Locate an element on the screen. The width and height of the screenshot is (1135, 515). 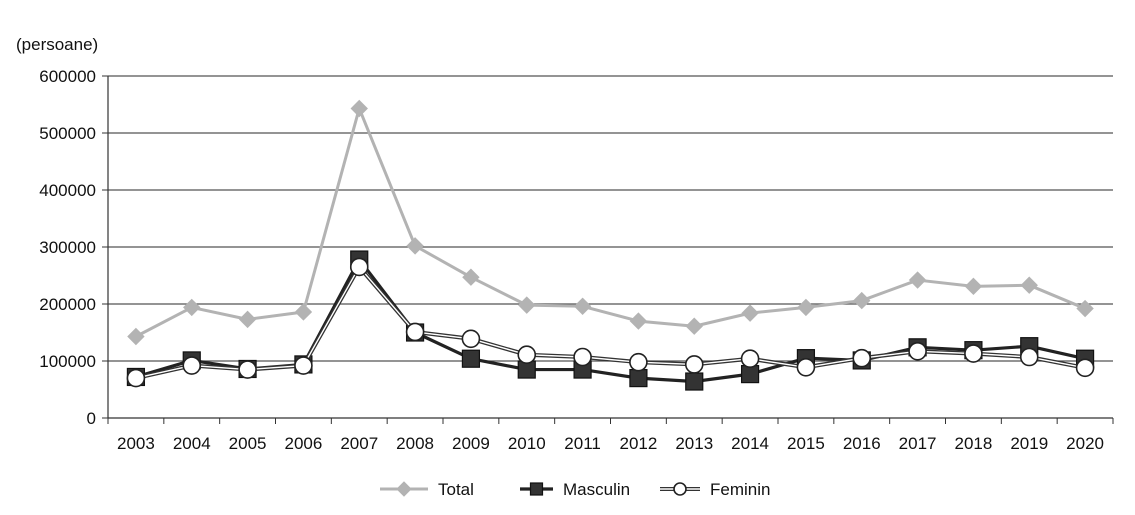
legend-label: Masculin is located at coordinates (596, 489).